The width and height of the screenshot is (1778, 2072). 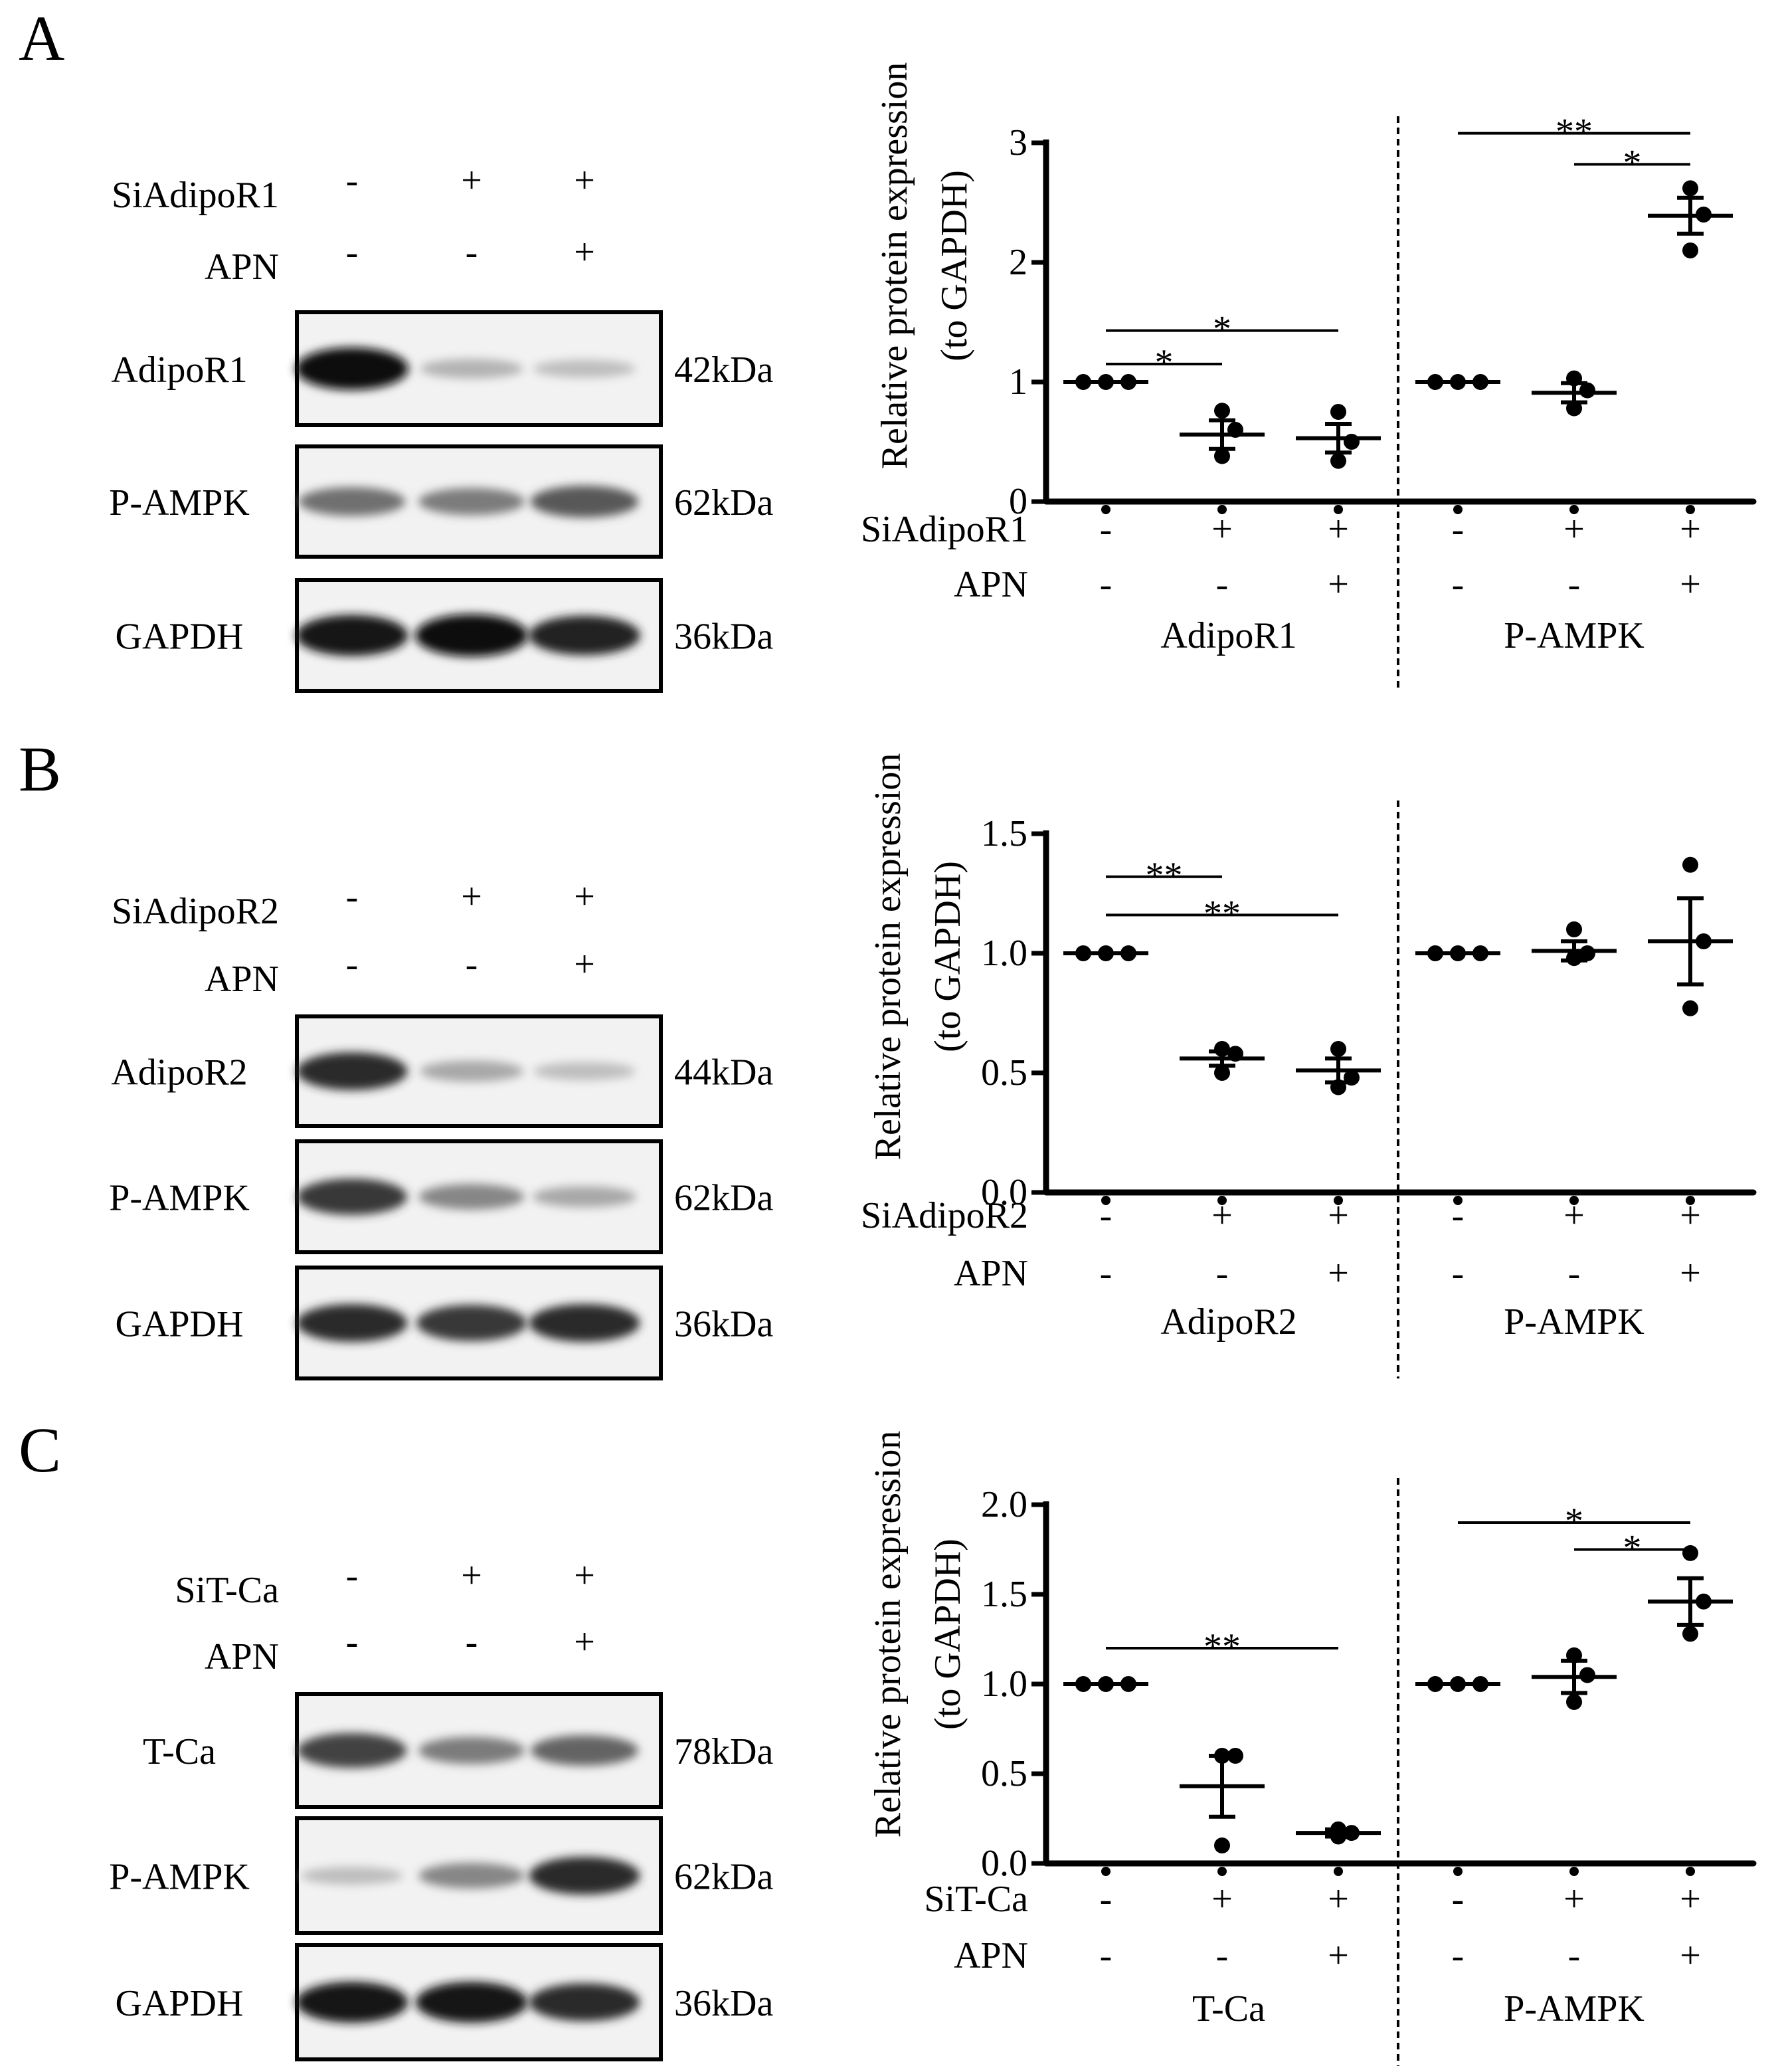 What do you see at coordinates (1004, 1863) in the screenshot?
I see `y-tick-label: 0.0` at bounding box center [1004, 1863].